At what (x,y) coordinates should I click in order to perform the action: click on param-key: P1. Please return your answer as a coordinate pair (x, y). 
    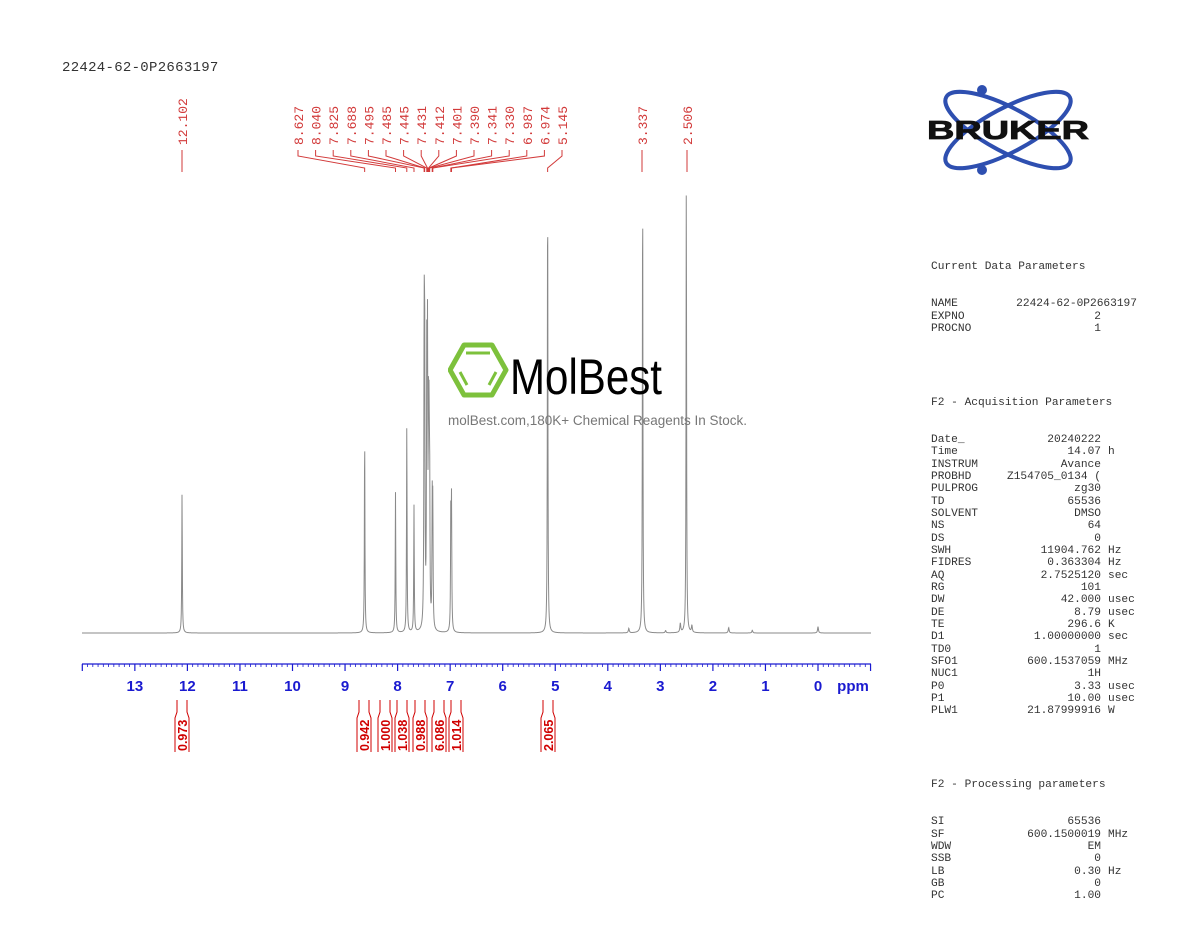
    Looking at the image, I should click on (938, 699).